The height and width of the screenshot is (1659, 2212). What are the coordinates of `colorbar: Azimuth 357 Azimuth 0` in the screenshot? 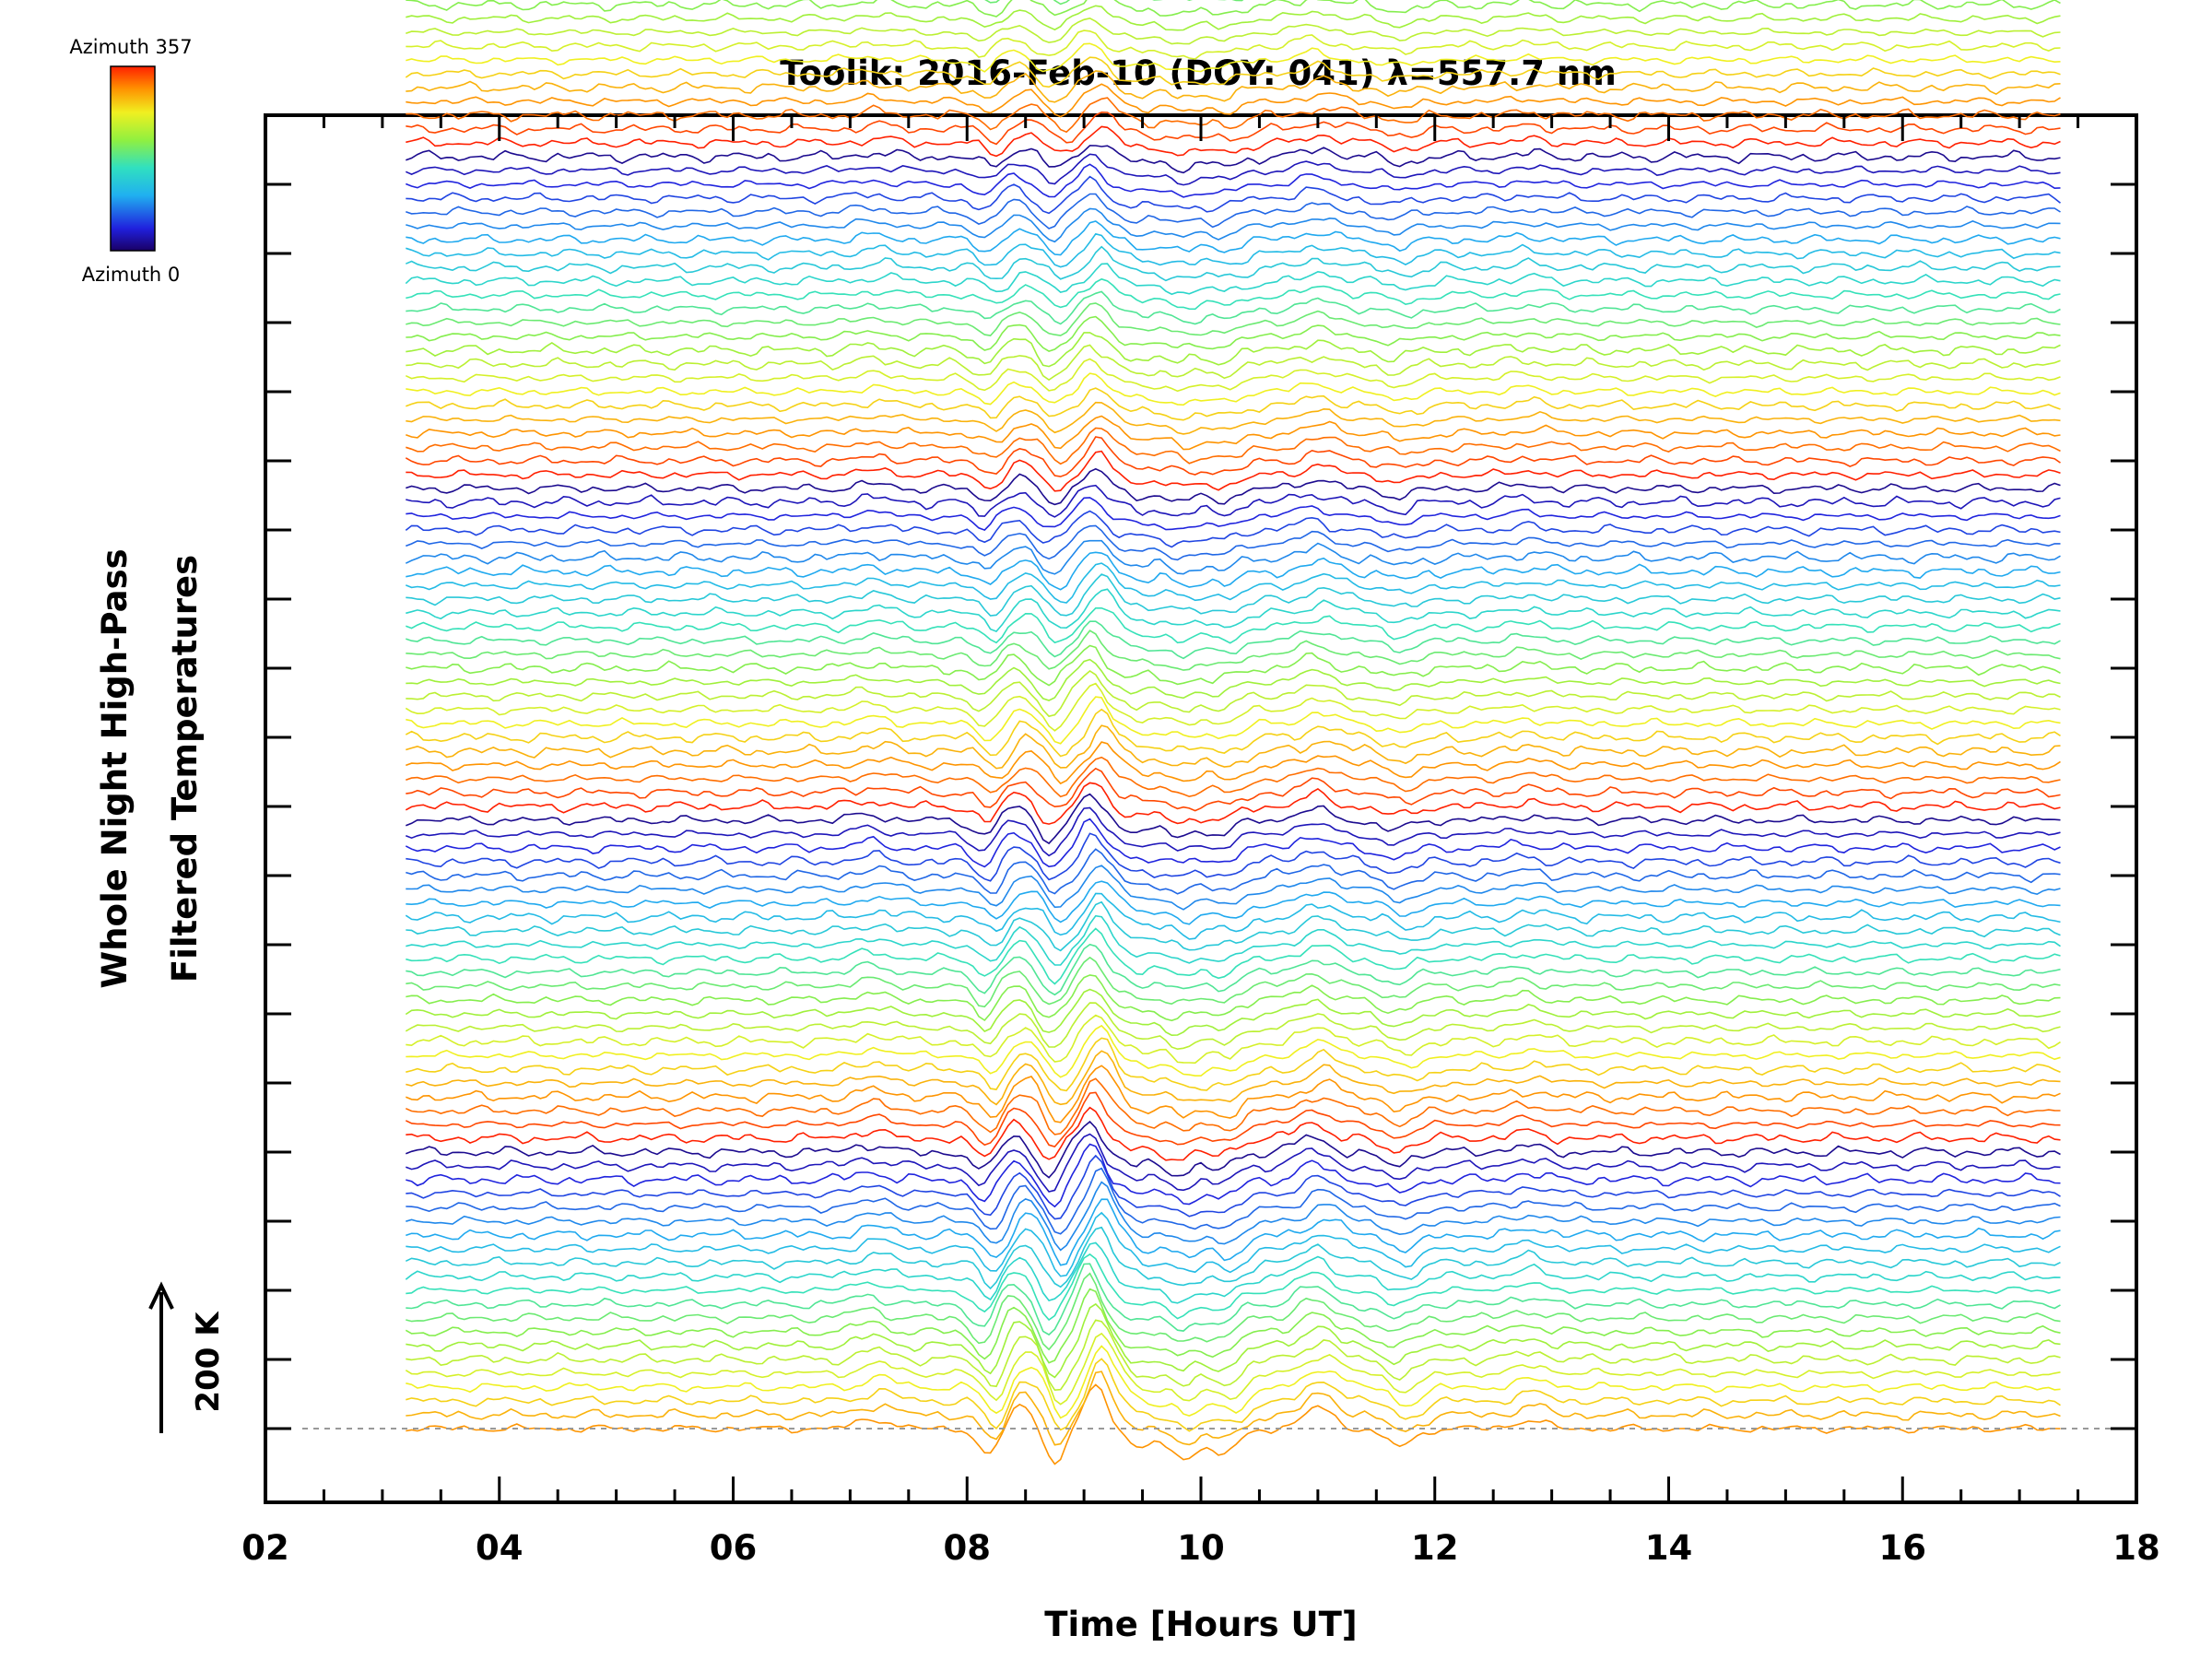 It's located at (130, 161).